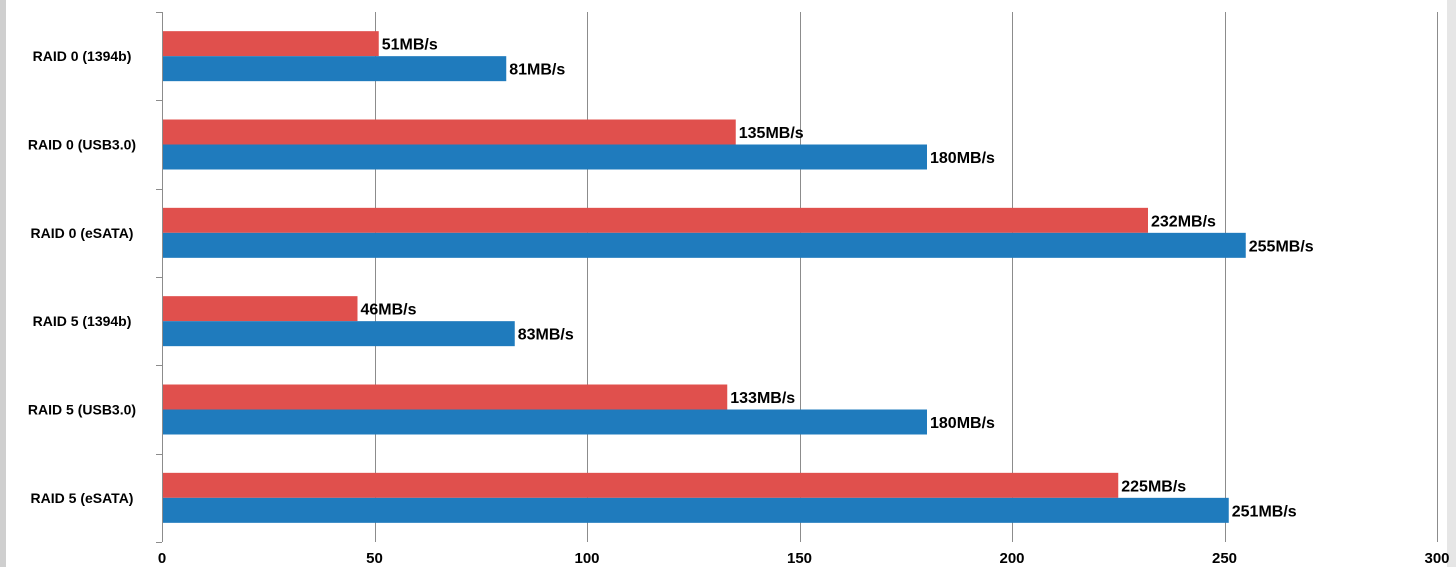 This screenshot has height=567, width=1456. What do you see at coordinates (962, 158) in the screenshot?
I see `data-label-series2-1: 180MB/s` at bounding box center [962, 158].